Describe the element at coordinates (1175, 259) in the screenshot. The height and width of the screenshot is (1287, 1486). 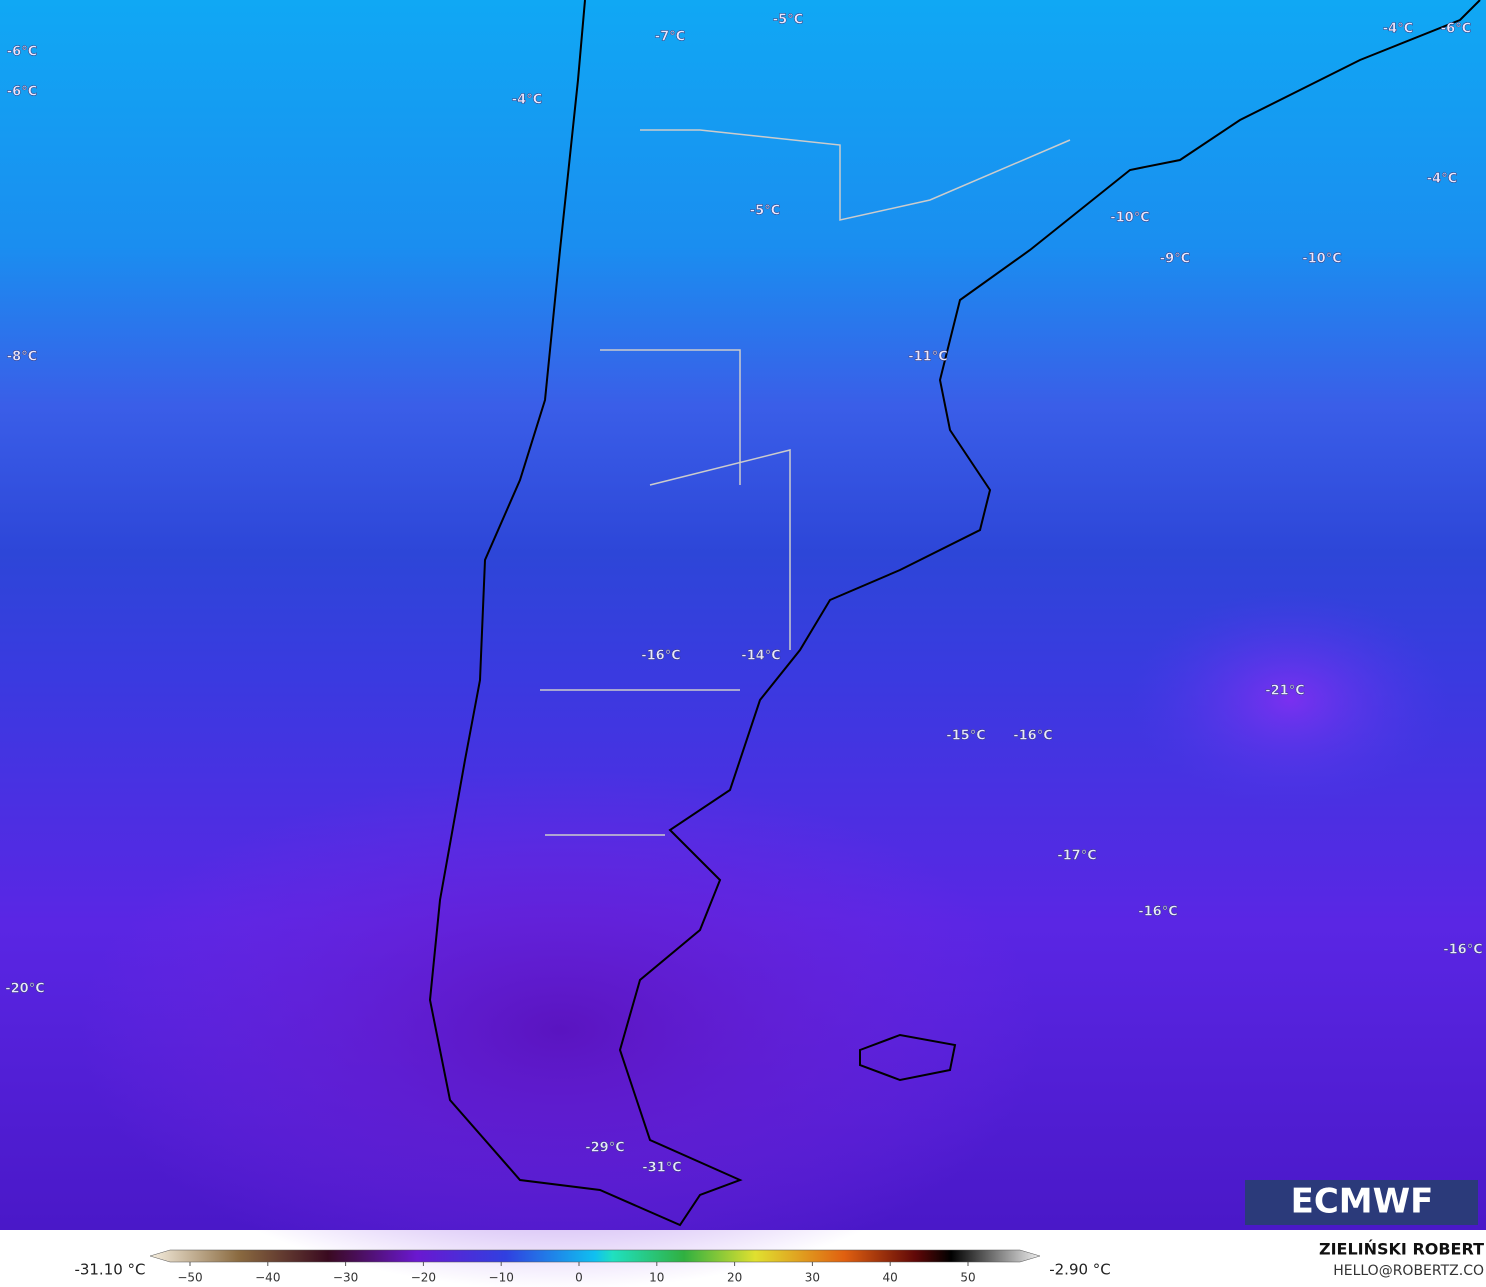
I see `temperature-label: -9°C` at that location.